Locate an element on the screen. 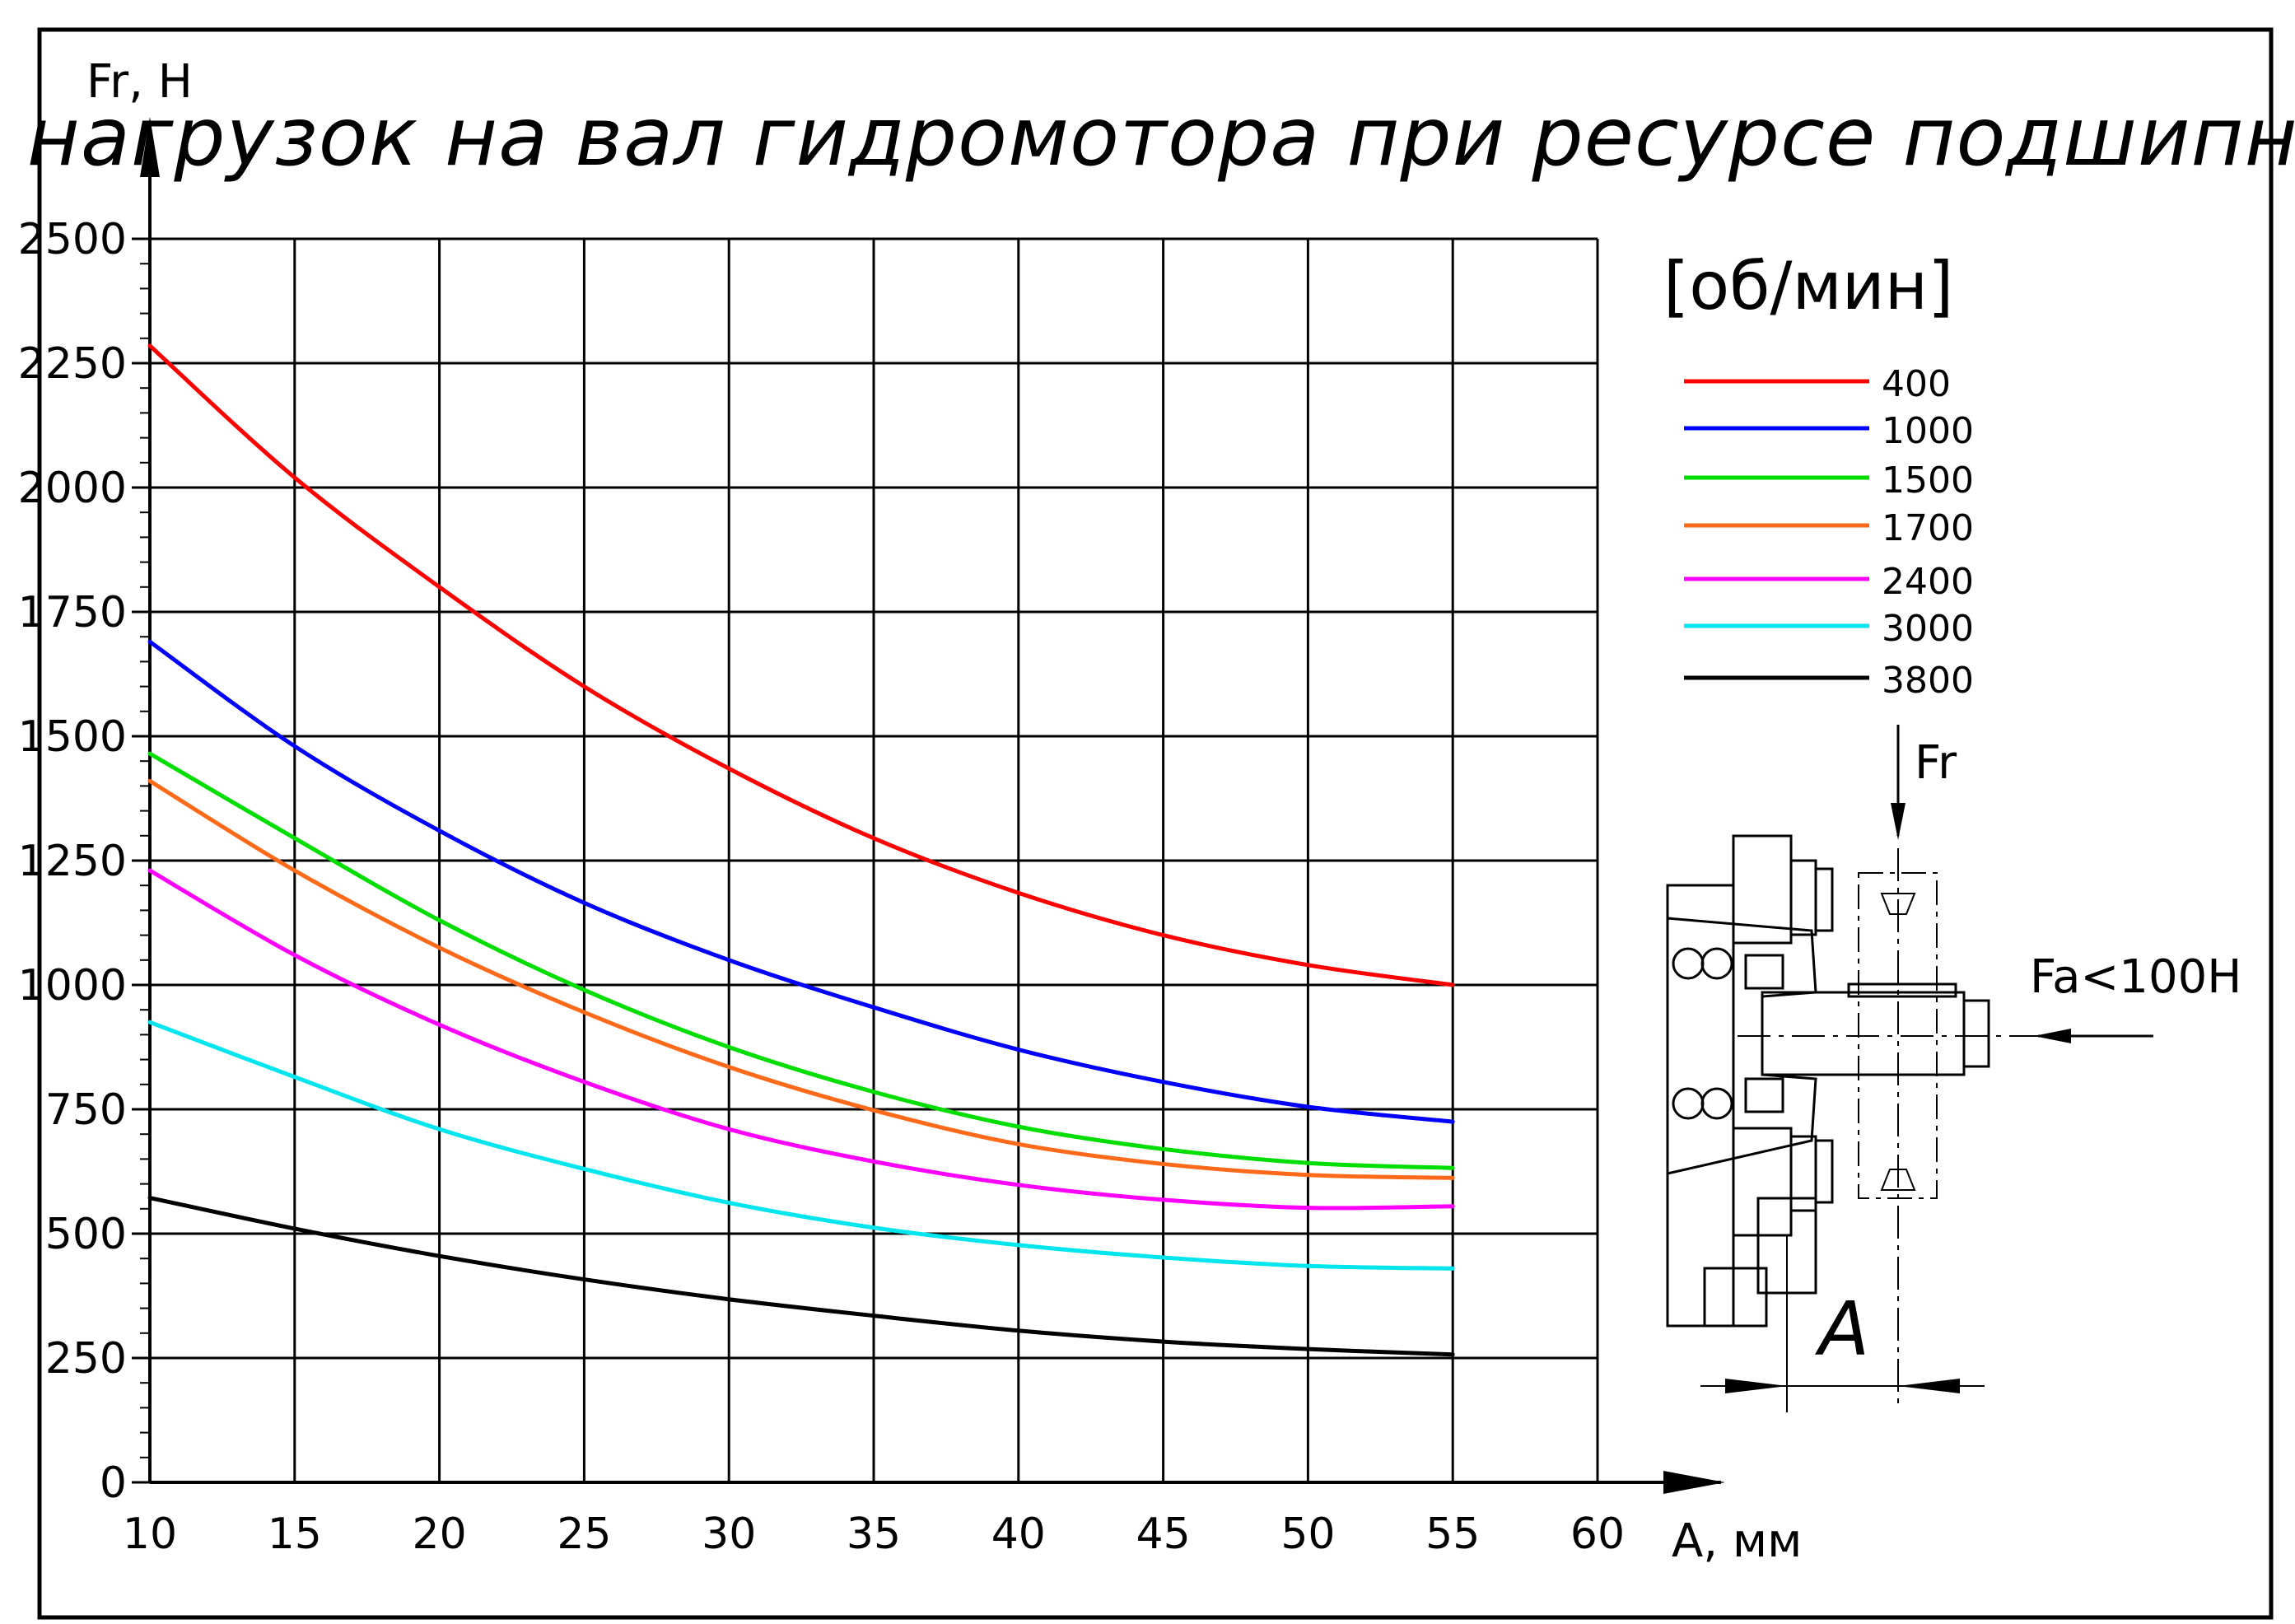  legend-label-1000: 1000 is located at coordinates (1928, 431).